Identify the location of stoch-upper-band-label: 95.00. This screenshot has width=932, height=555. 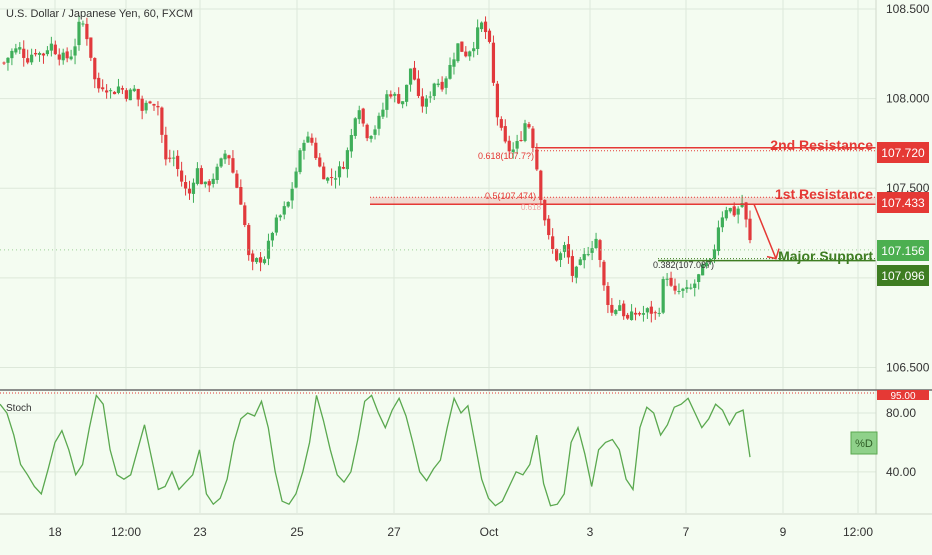
(902, 396).